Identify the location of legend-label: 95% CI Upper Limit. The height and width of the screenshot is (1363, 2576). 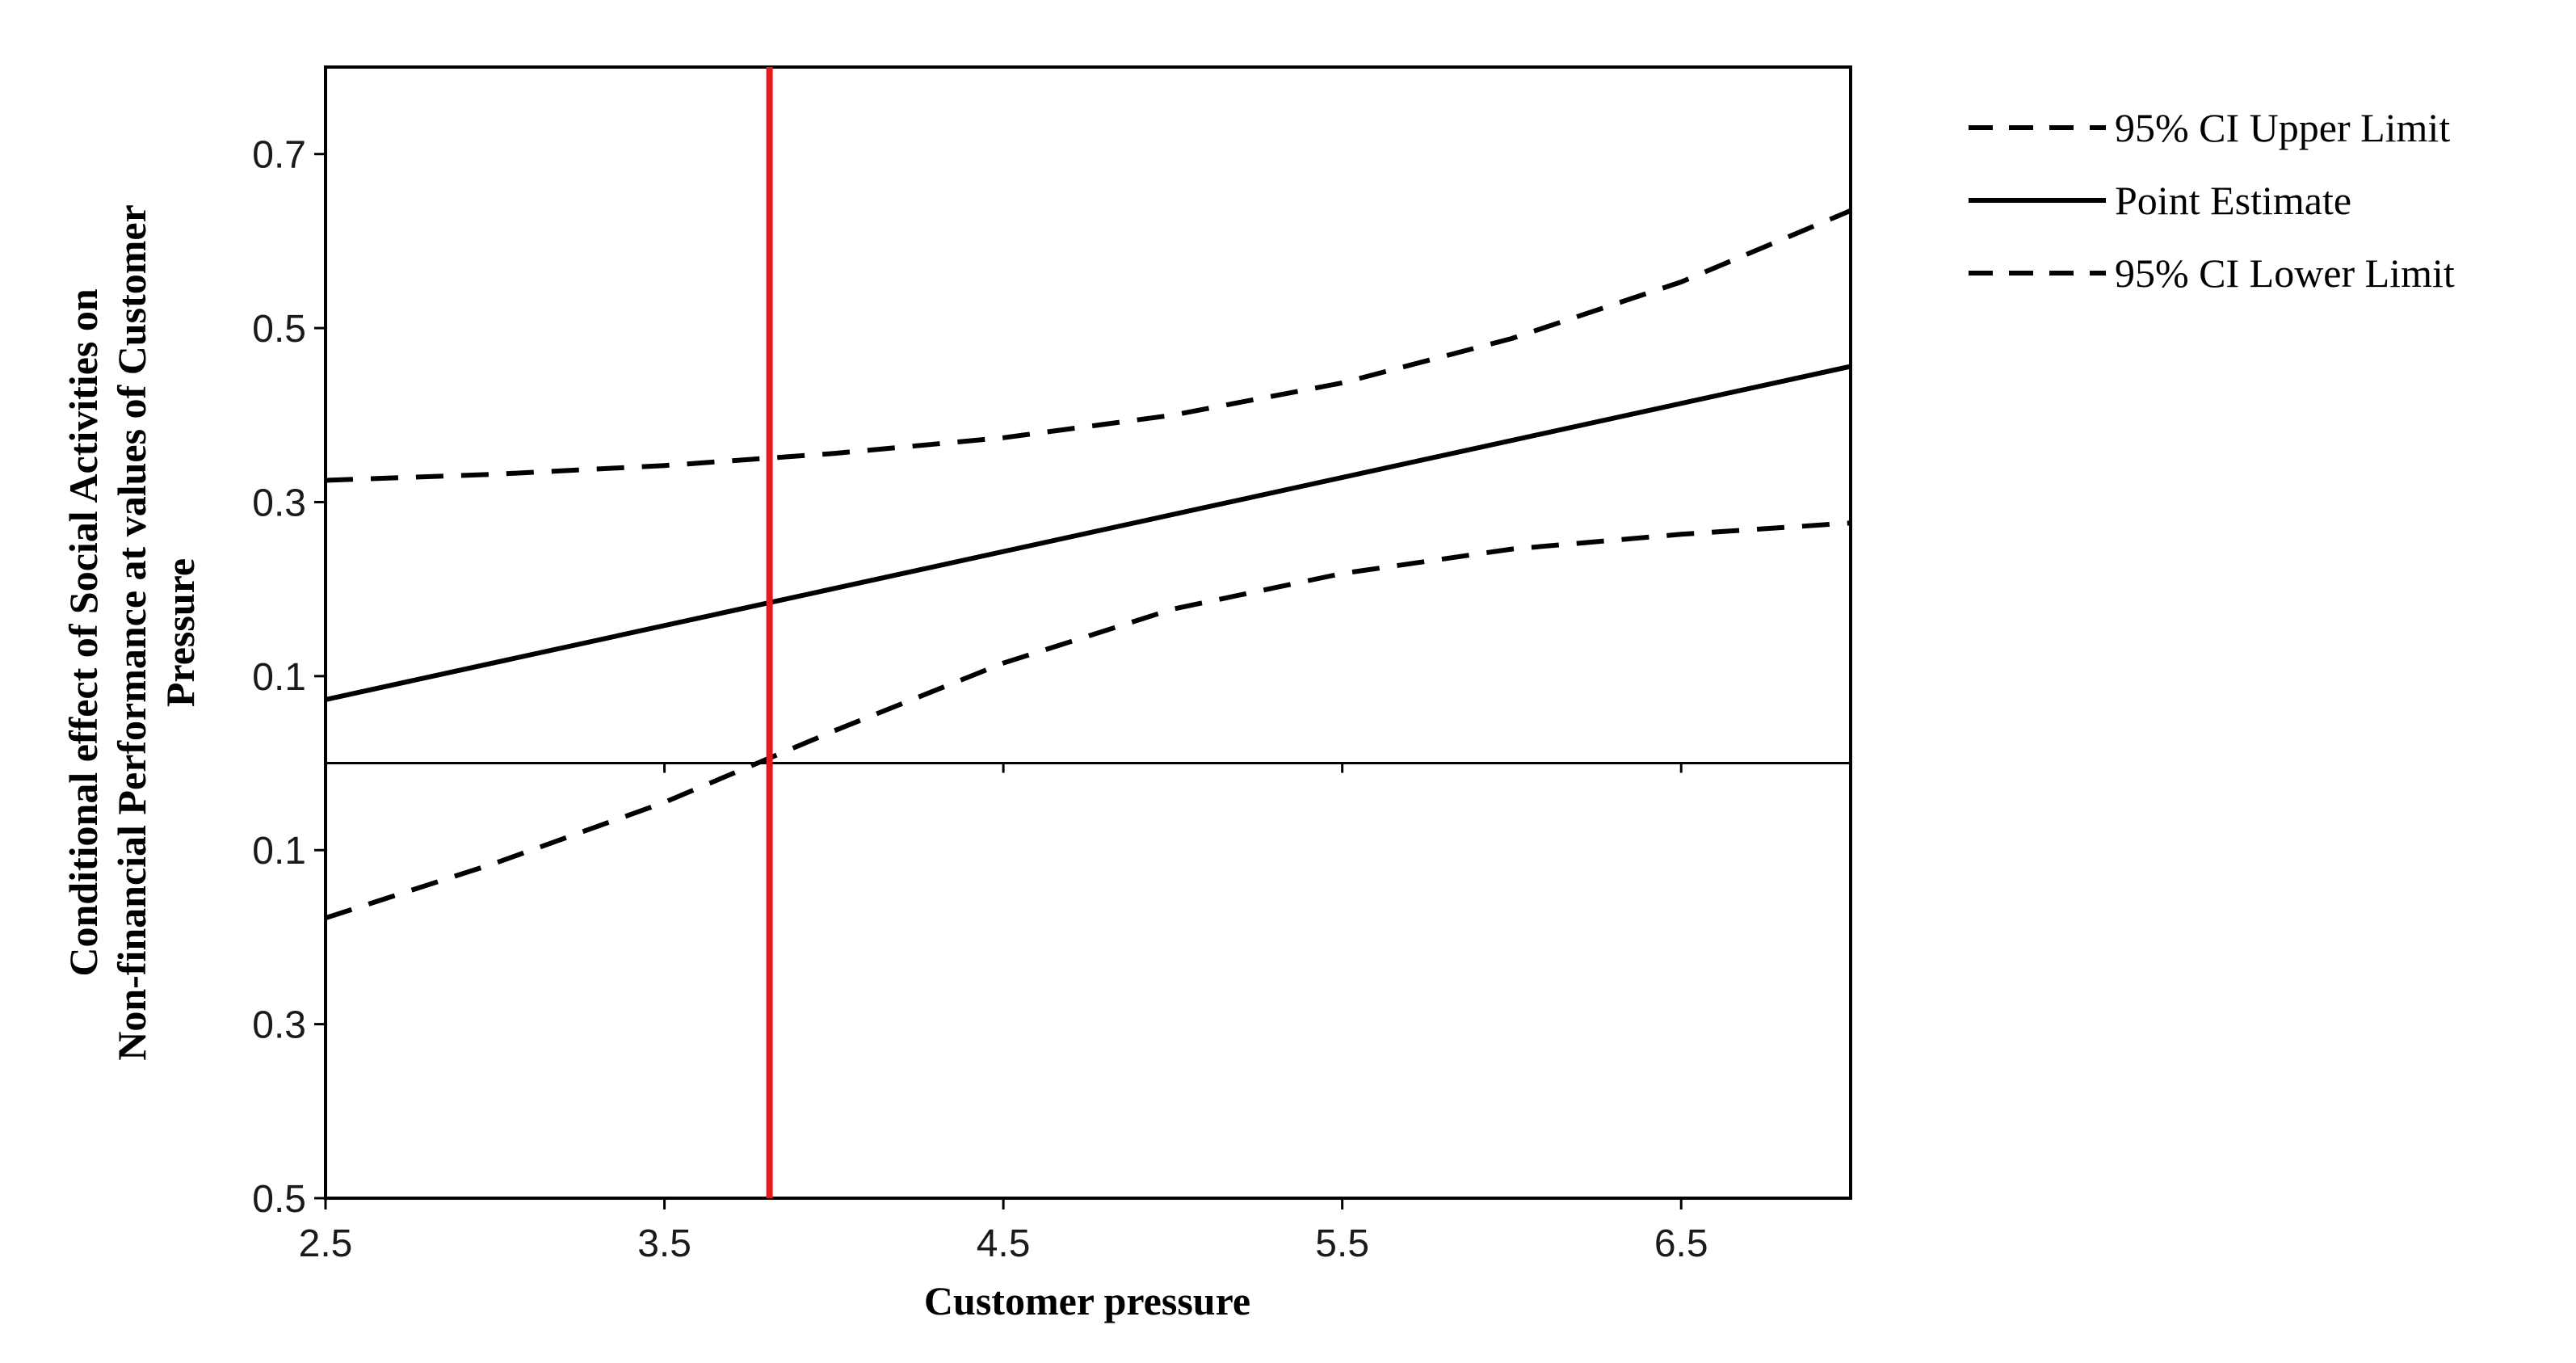
(2283, 127).